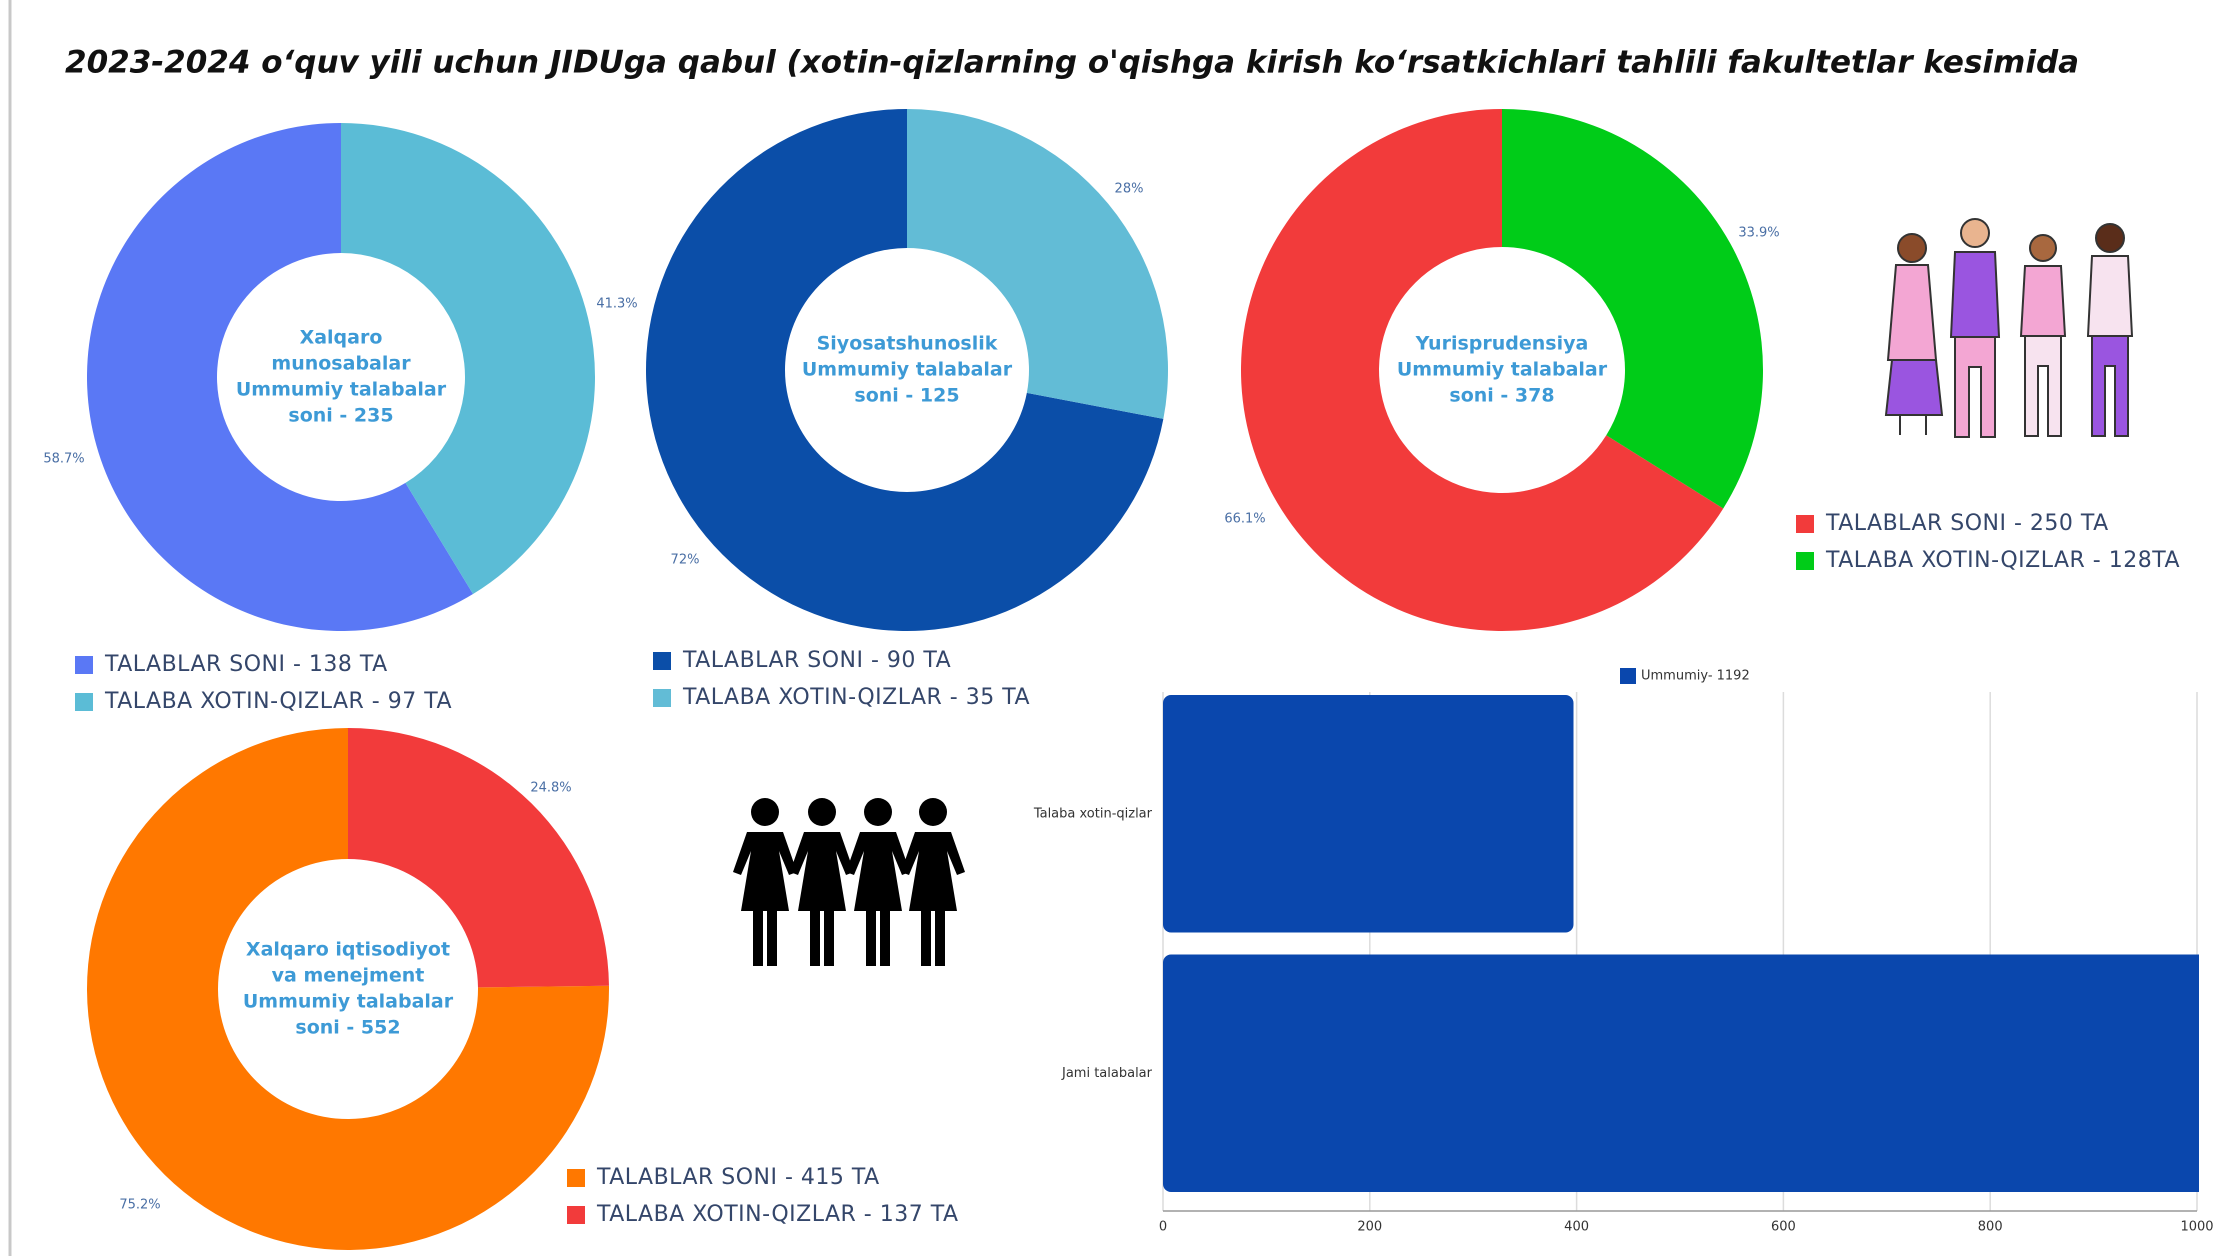 The width and height of the screenshot is (2216, 1256). What do you see at coordinates (777, 1214) in the screenshot?
I see `legend-label: TALABA XOTIN-QIZLAR - 137 TA` at bounding box center [777, 1214].